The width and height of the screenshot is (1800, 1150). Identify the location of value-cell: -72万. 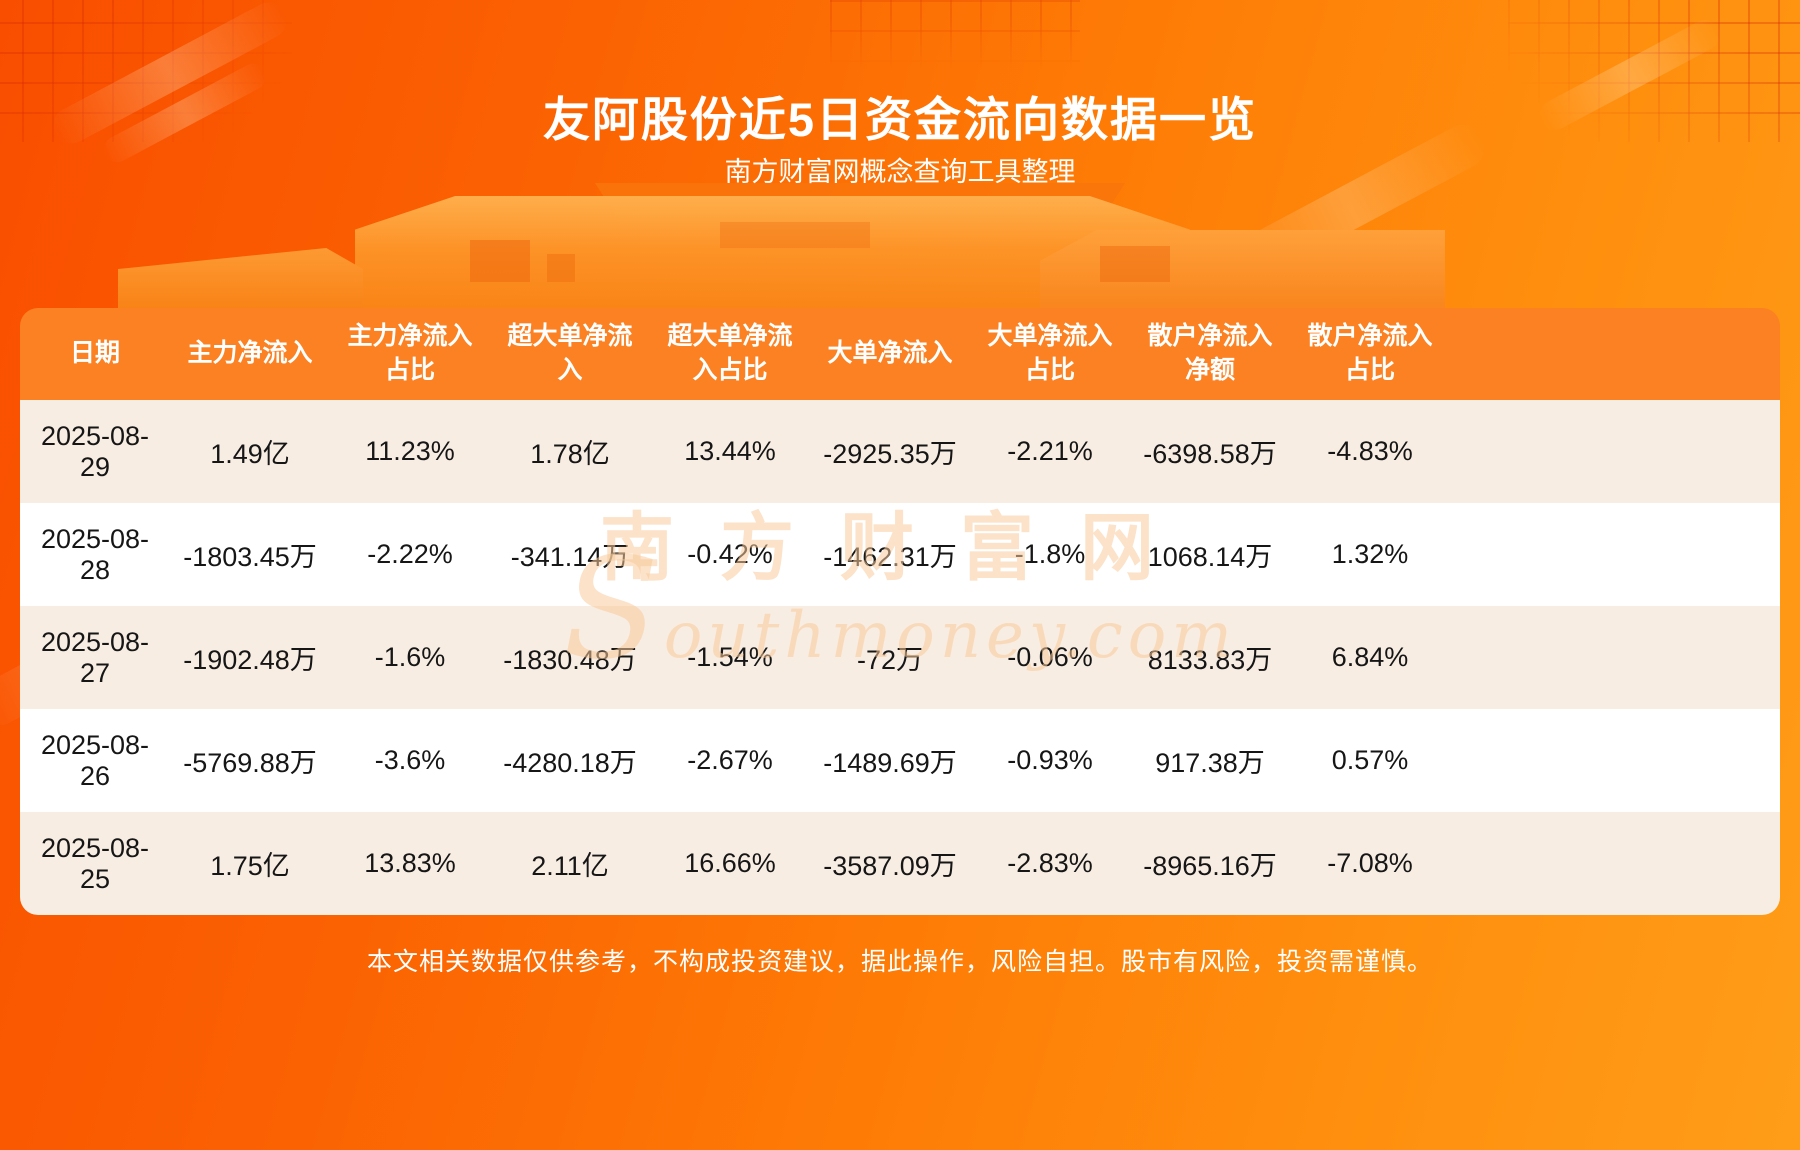
(890, 660).